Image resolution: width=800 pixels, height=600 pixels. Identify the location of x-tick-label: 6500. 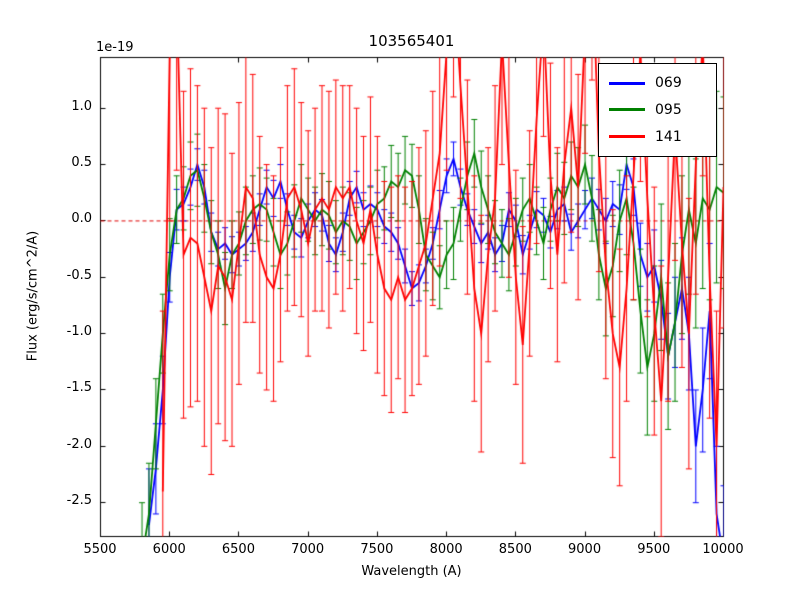
(238, 549).